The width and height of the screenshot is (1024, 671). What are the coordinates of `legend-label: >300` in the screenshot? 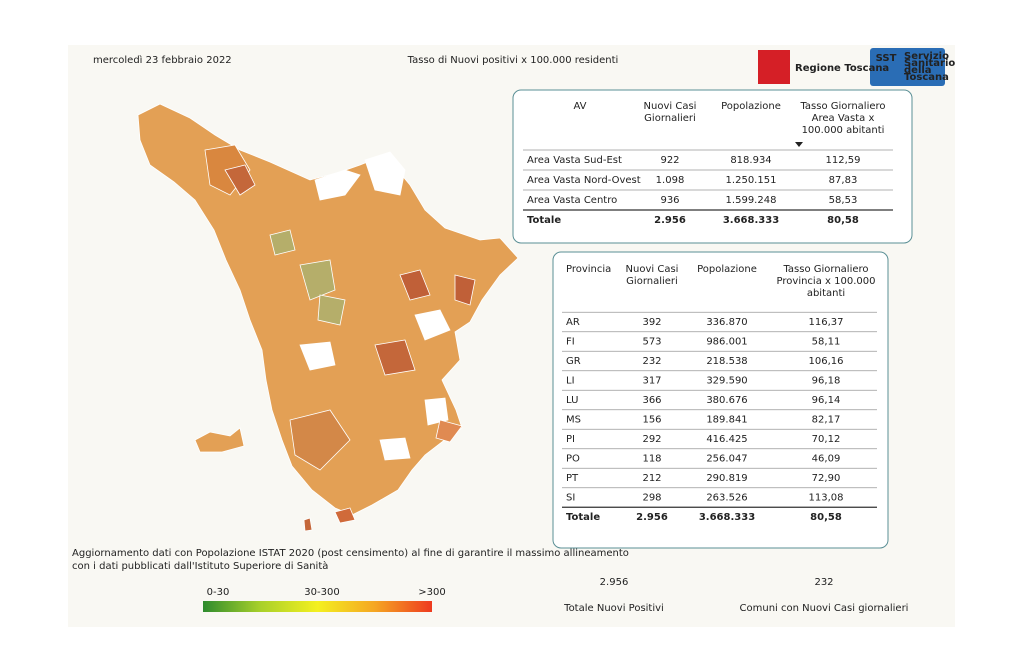 It's located at (431, 592).